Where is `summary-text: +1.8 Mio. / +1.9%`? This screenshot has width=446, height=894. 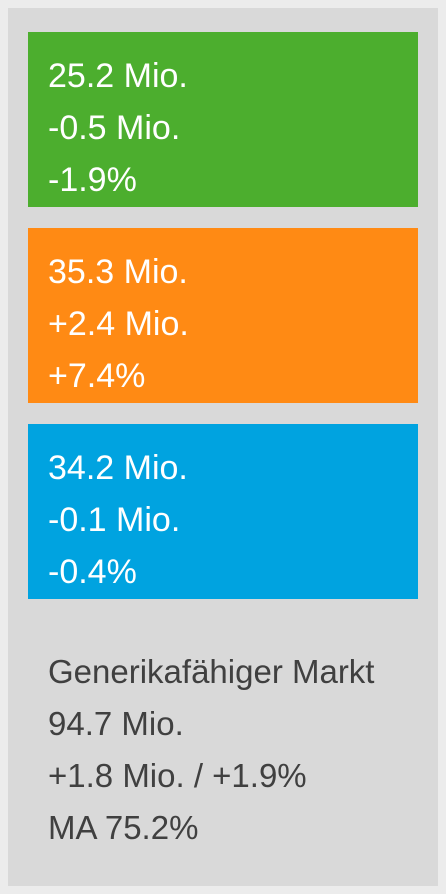 summary-text: +1.8 Mio. / +1.9% is located at coordinates (177, 775).